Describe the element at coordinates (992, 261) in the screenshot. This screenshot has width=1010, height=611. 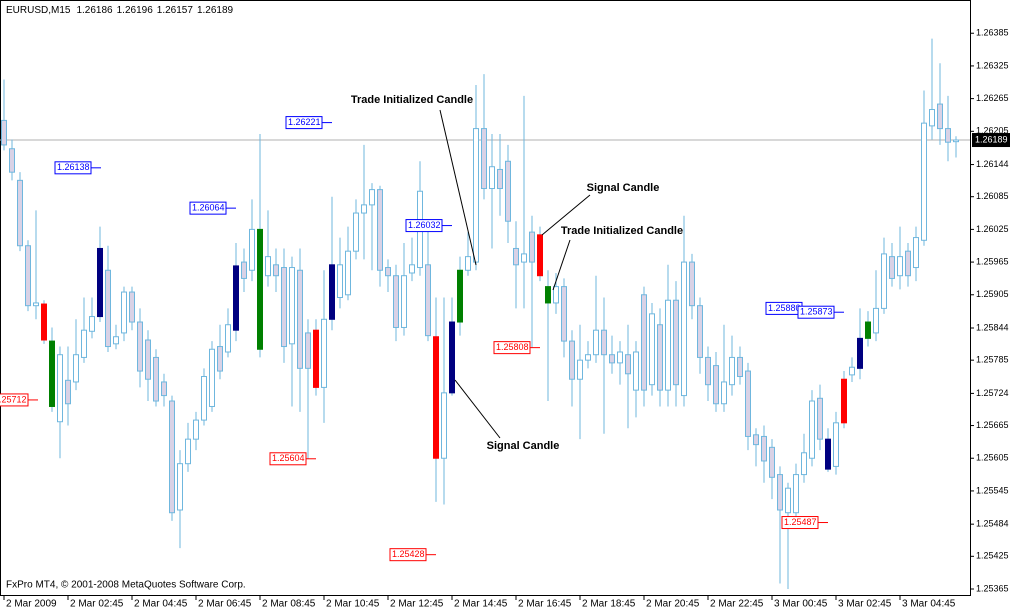
I see `y-tick-label: 1.25965` at that location.